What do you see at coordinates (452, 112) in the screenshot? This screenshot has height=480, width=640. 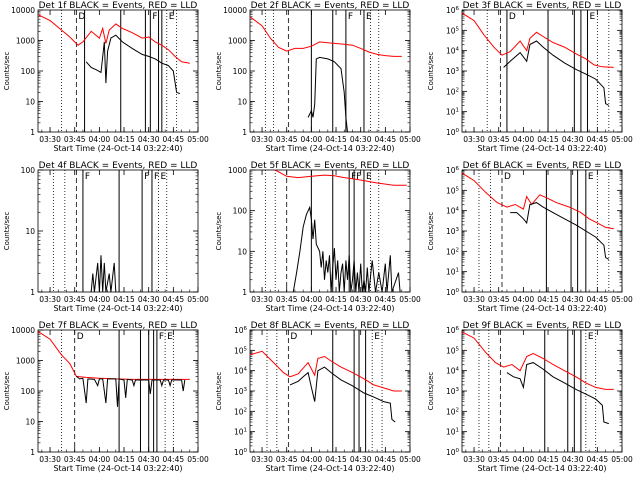 I see `y-tick-label: 101` at bounding box center [452, 112].